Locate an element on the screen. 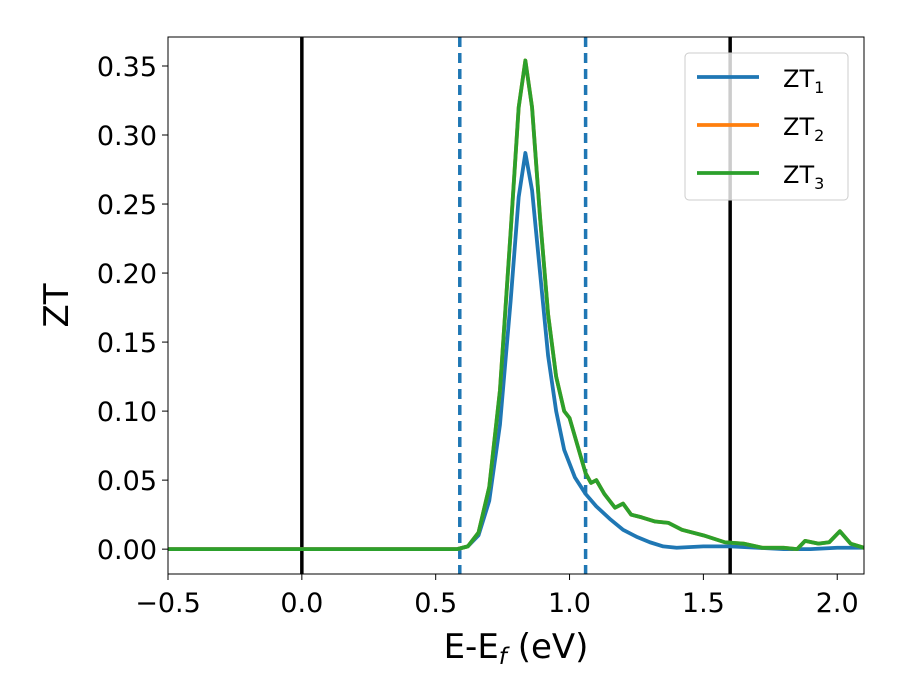 The height and width of the screenshot is (700, 900). x-axis-label-main: E-E is located at coordinates (471, 647).